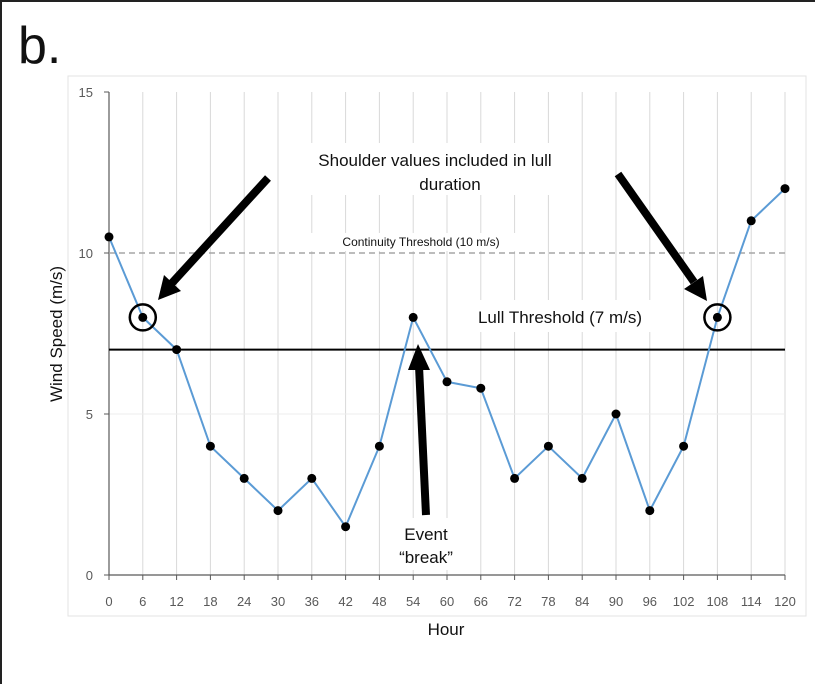  I want to click on event-text-bg, so click(426, 544).